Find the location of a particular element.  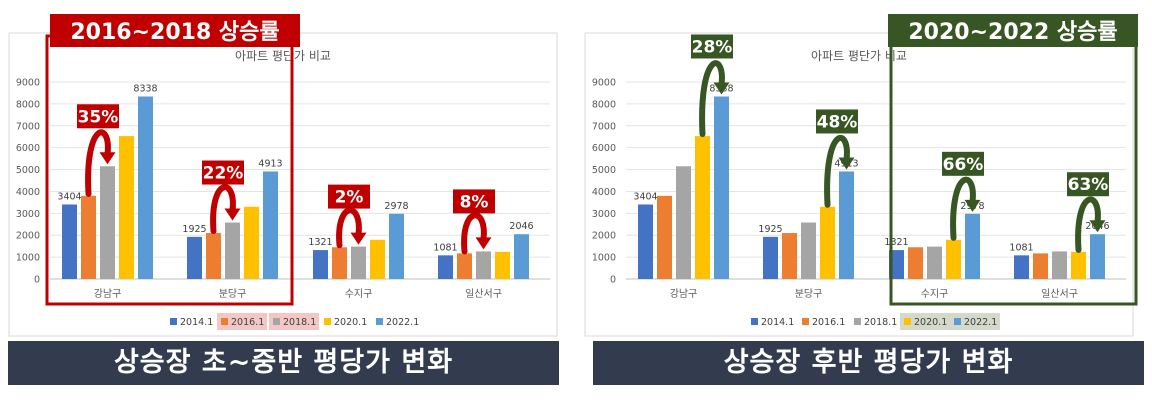

bar-2018.1-일산서구 is located at coordinates (1059, 265).